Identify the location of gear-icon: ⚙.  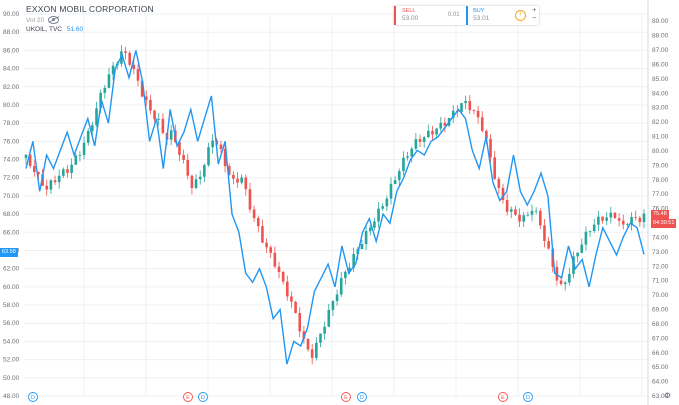
(668, 395).